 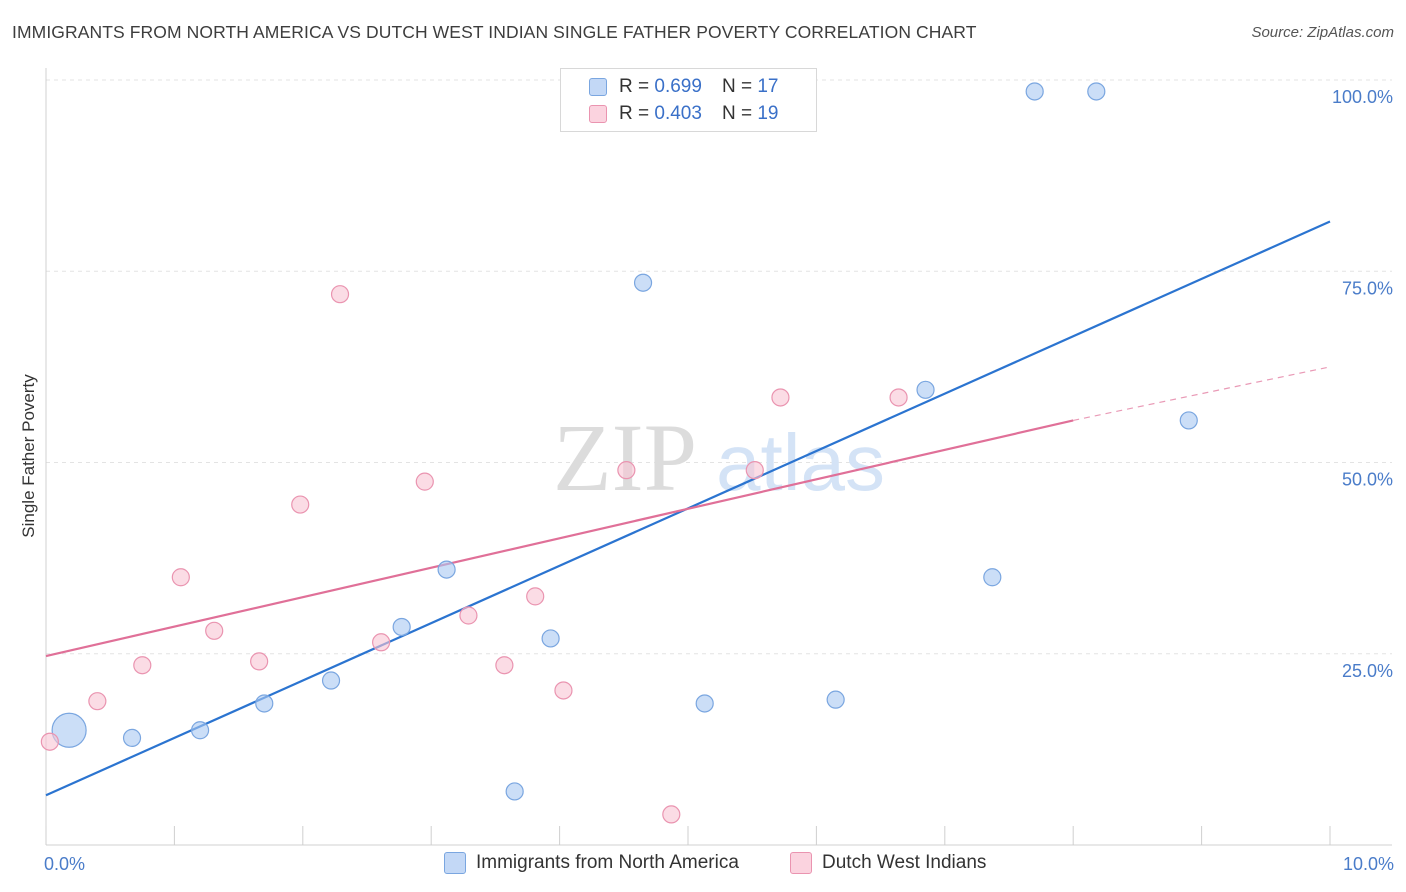 I want to click on bottom-legend-label: Immigrants from North America, so click(x=607, y=862).